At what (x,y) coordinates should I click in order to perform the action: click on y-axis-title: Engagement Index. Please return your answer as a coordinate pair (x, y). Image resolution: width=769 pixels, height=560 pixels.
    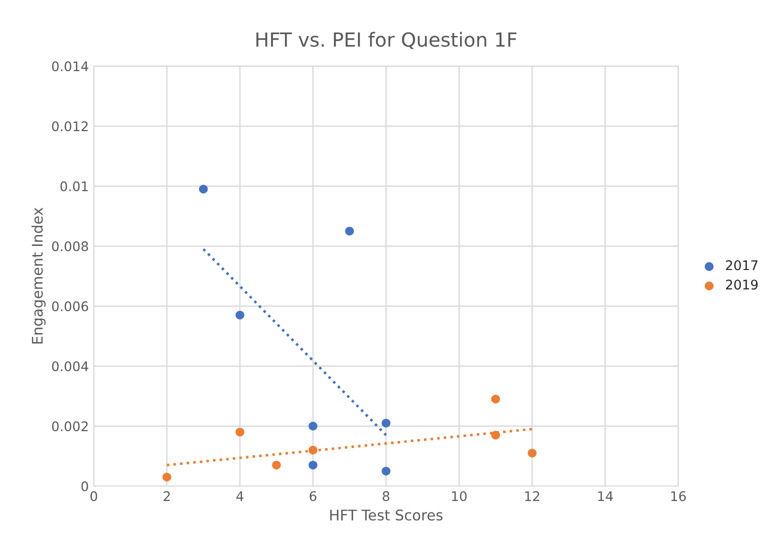
    Looking at the image, I should click on (39, 276).